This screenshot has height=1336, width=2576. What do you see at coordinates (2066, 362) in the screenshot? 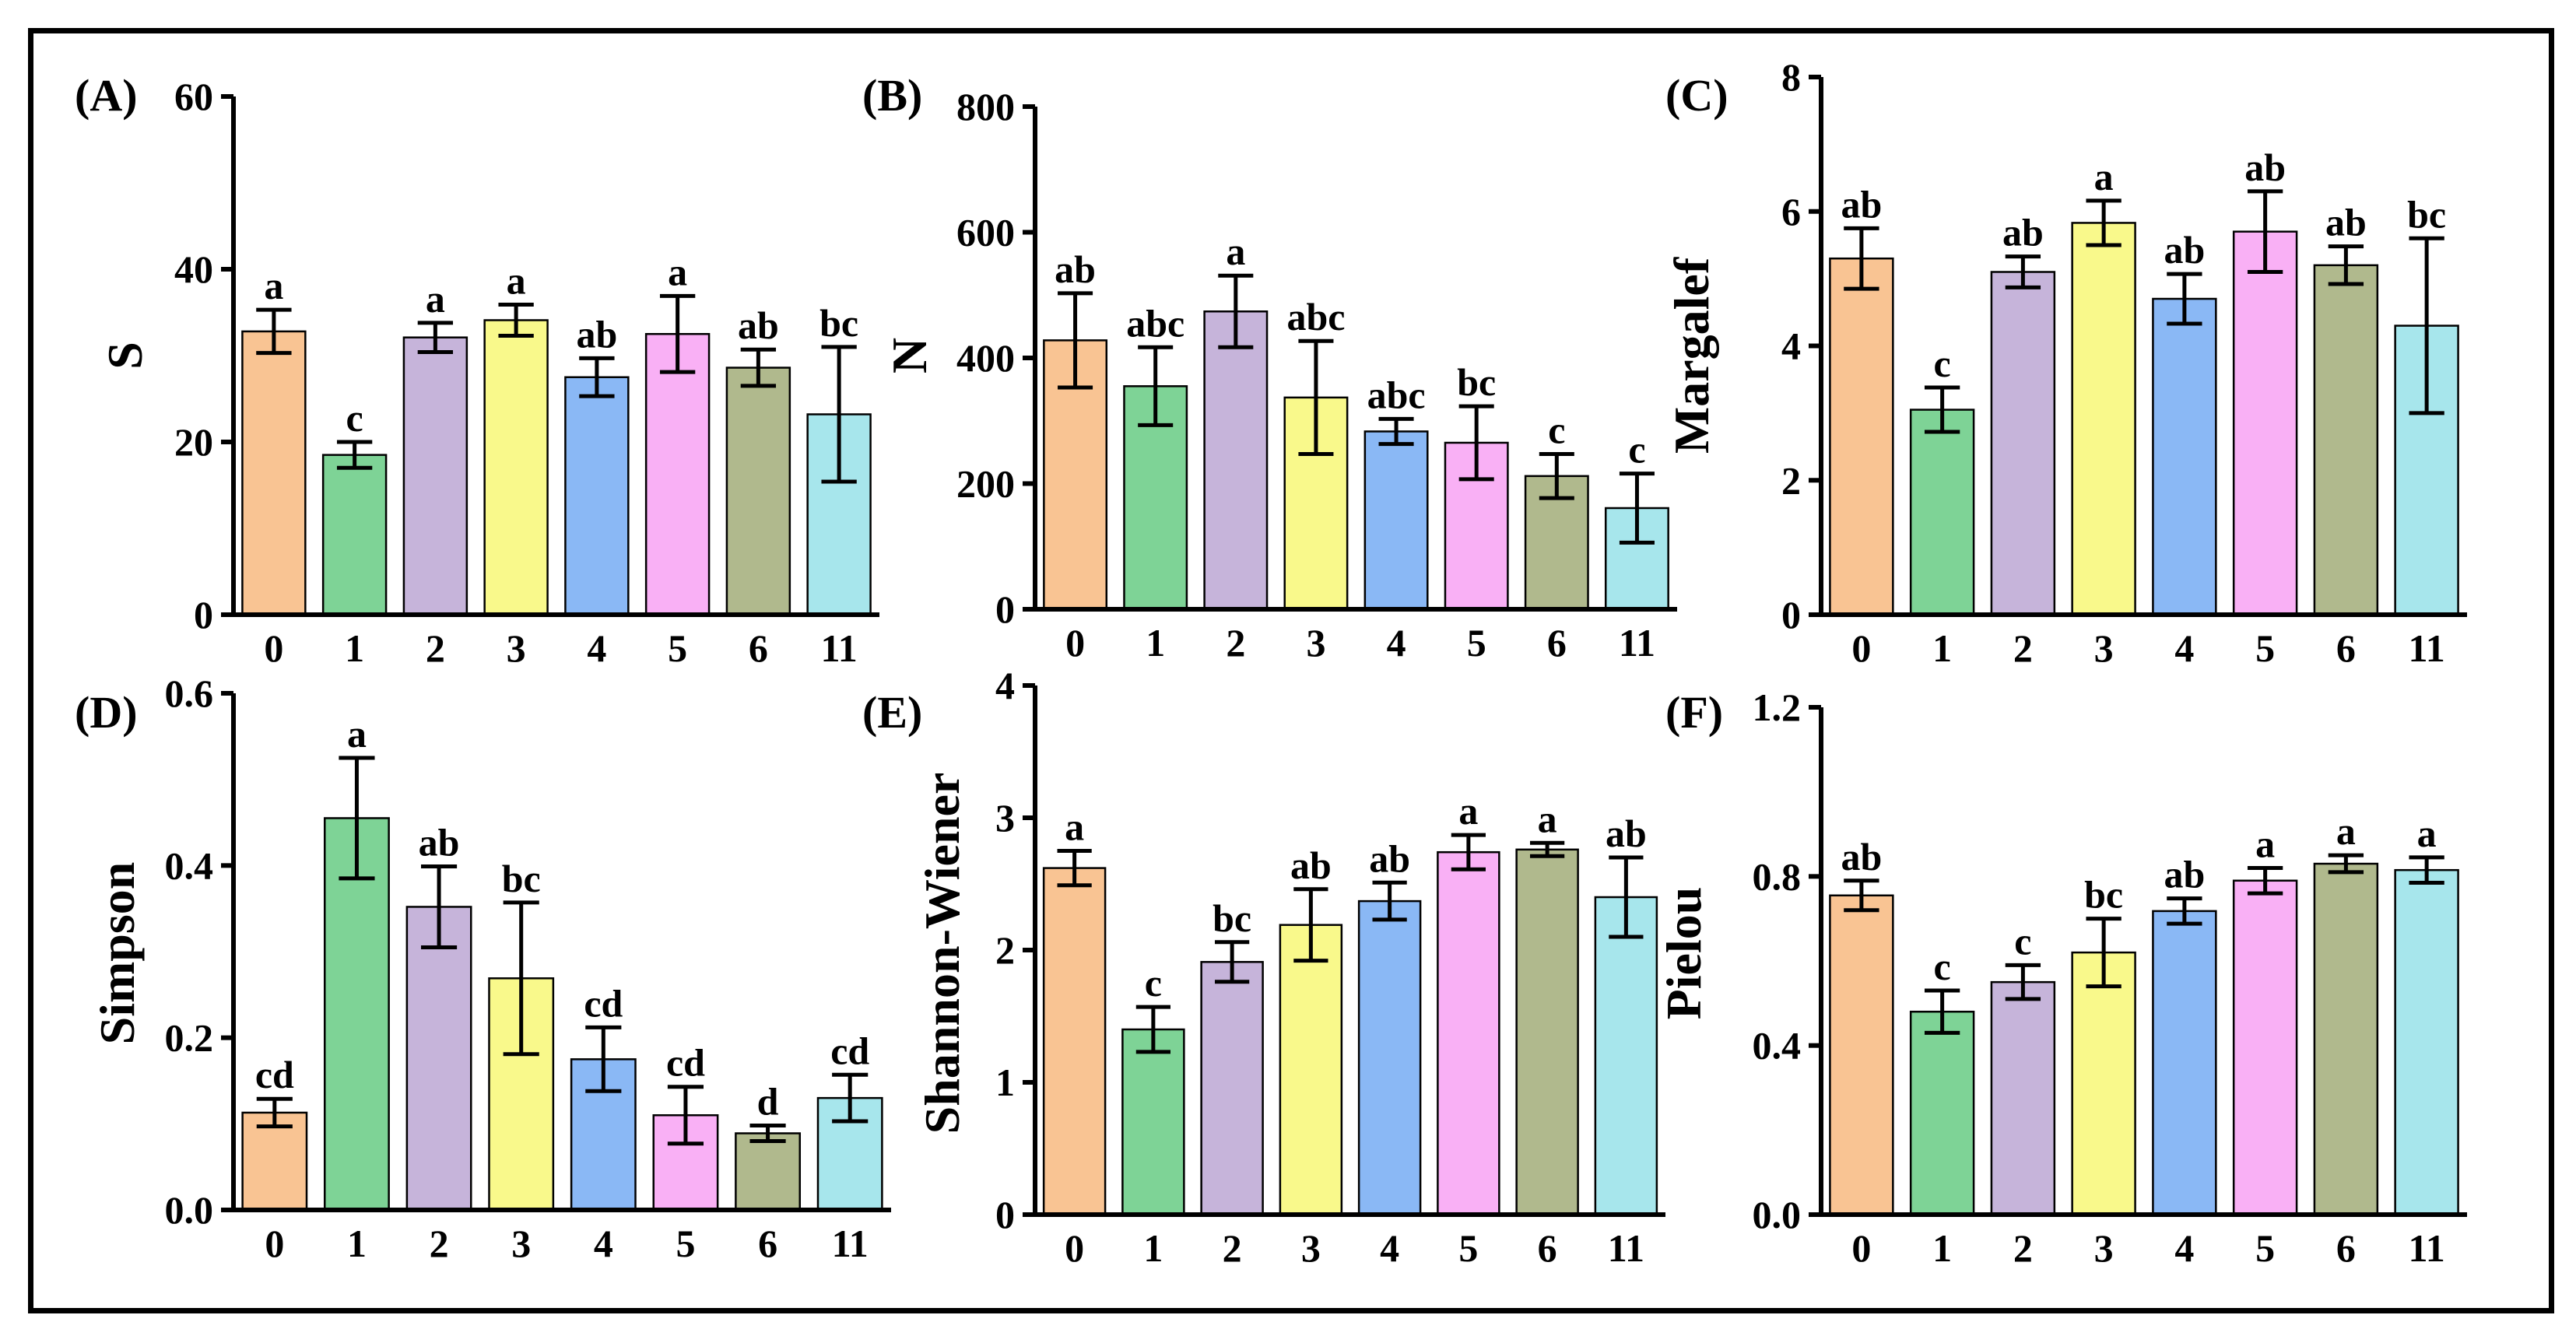
I see `chart-panel-c: ab 0 c 1 ab 2 a 3 ab 4 ab 5 ab 6 bc 11 0 2 4 6 8 (C) Margalef` at bounding box center [2066, 362].